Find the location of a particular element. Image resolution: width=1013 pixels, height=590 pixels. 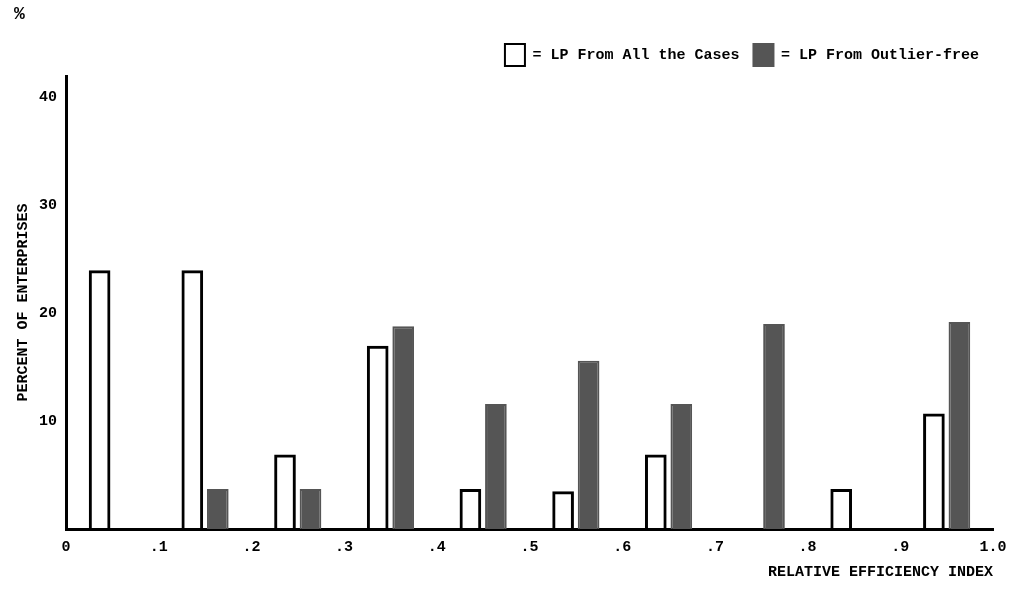

x-tick-label: .3 is located at coordinates (344, 547).